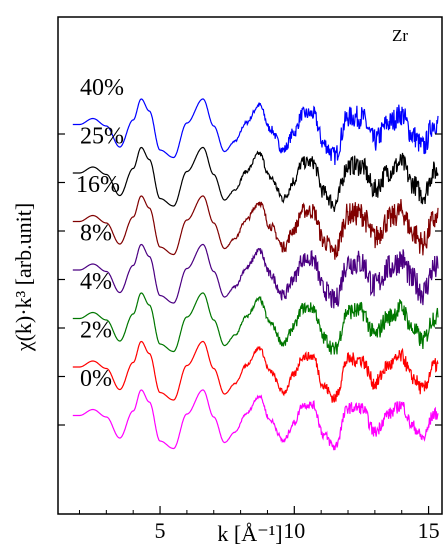 Image resolution: width=447 pixels, height=546 pixels. Describe the element at coordinates (255, 132) in the screenshot. I see `series-line-40pct` at that location.